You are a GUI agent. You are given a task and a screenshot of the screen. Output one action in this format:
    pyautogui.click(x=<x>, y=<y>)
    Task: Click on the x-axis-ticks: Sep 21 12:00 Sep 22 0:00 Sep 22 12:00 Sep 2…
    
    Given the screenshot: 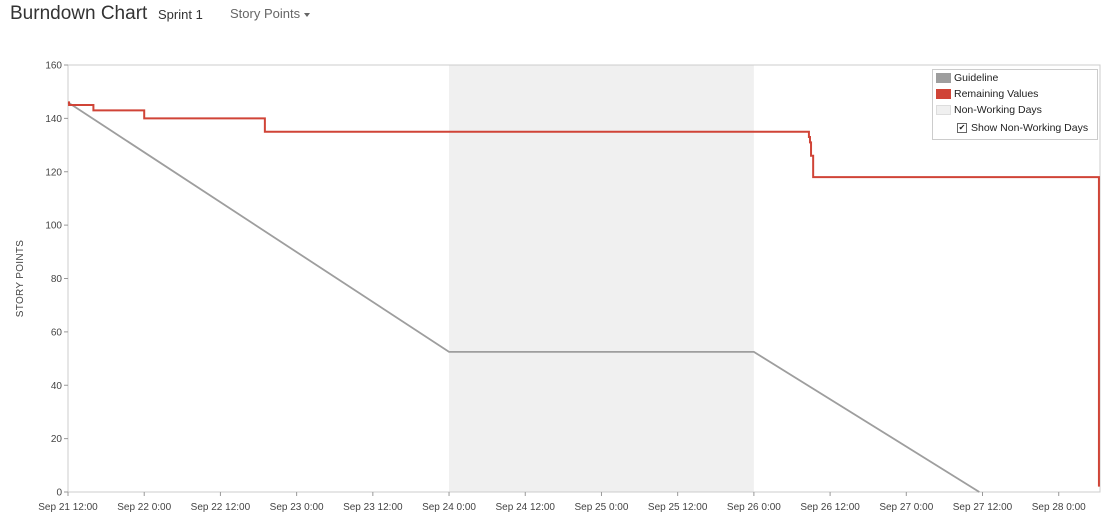 What is the action you would take?
    pyautogui.click(x=562, y=502)
    